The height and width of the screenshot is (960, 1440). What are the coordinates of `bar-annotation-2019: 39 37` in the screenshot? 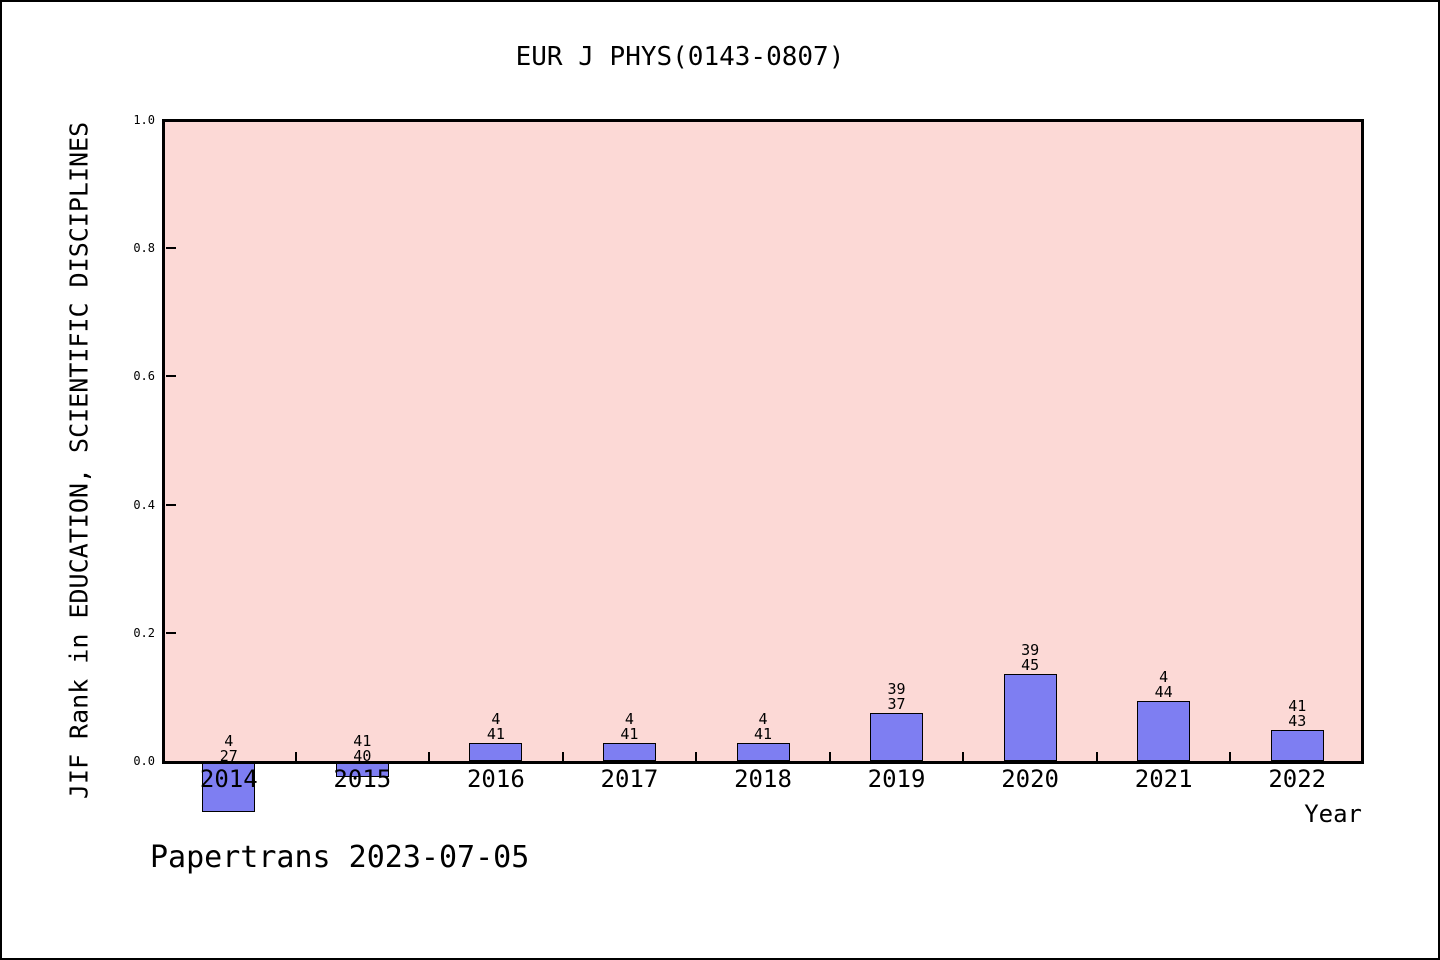 It's located at (897, 696).